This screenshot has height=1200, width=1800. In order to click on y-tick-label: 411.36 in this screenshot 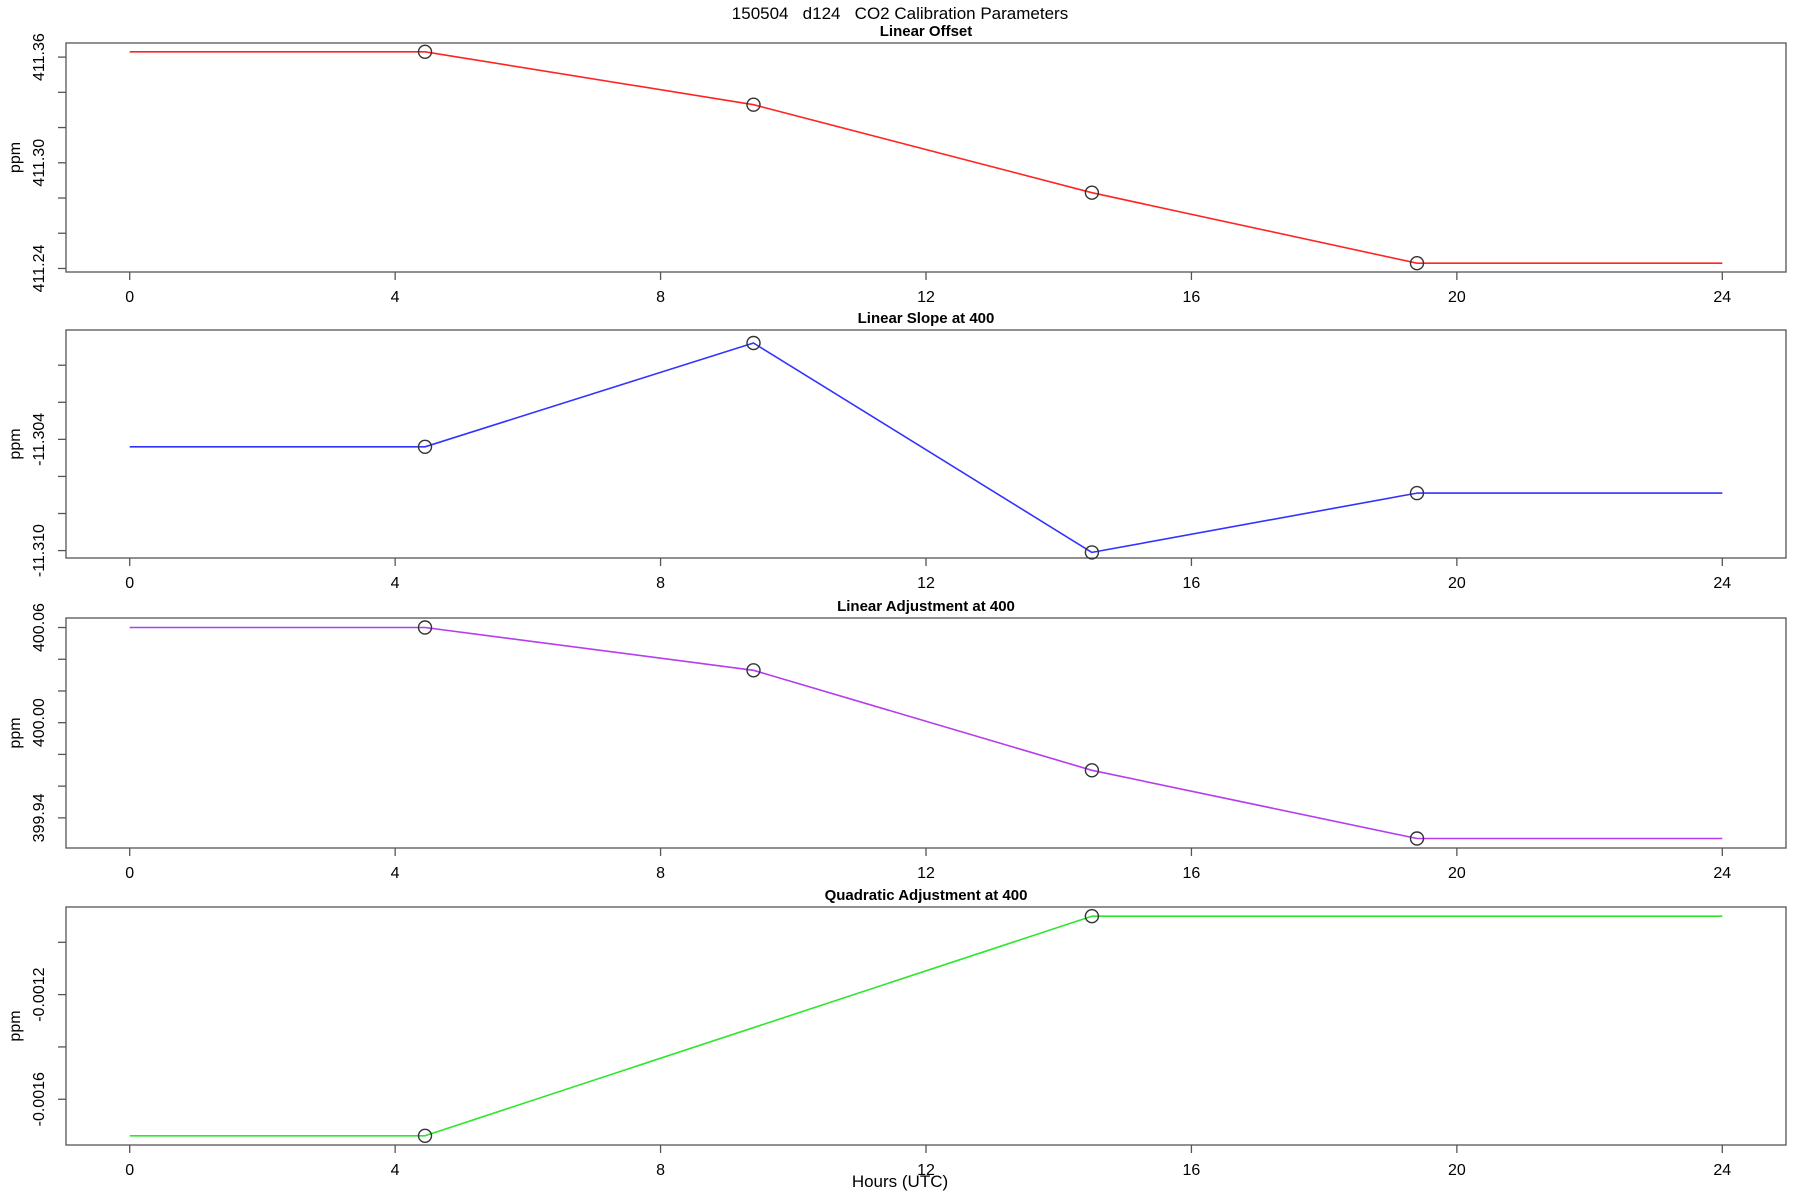, I will do `click(39, 57)`.